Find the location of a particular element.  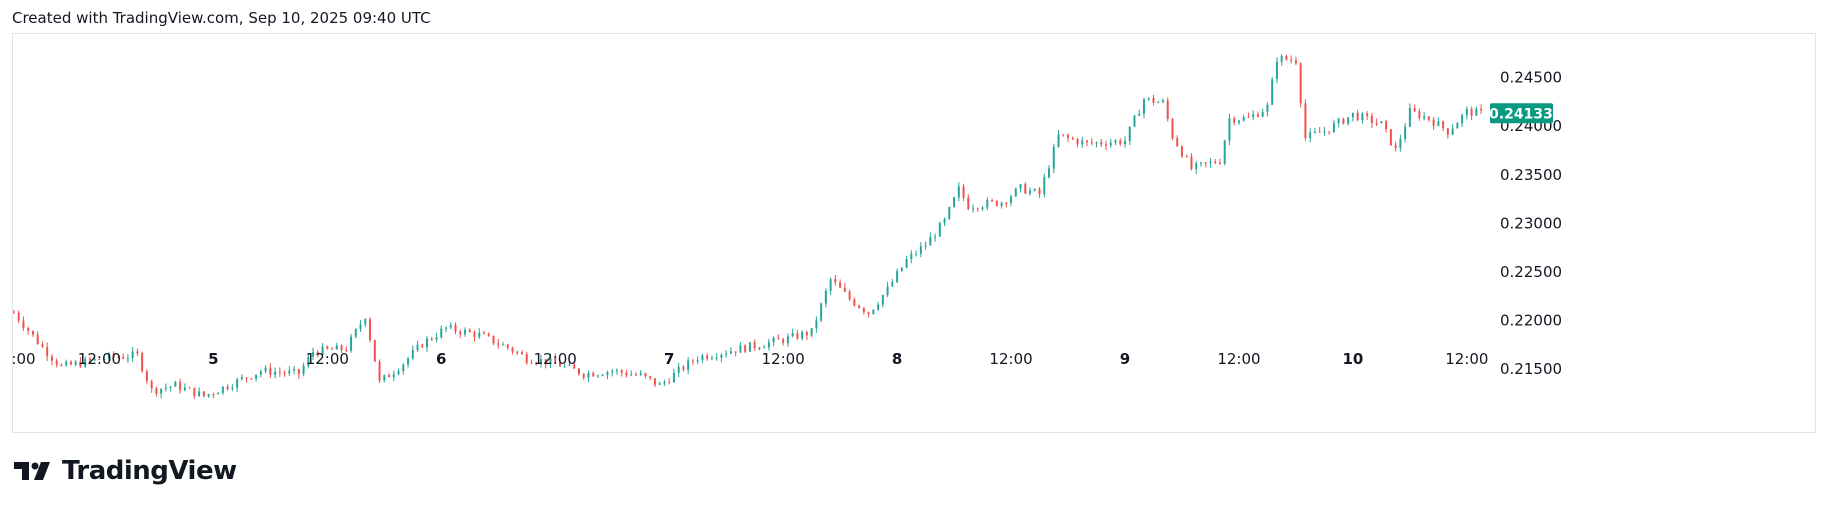

brand-name: TradingView is located at coordinates (149, 471).